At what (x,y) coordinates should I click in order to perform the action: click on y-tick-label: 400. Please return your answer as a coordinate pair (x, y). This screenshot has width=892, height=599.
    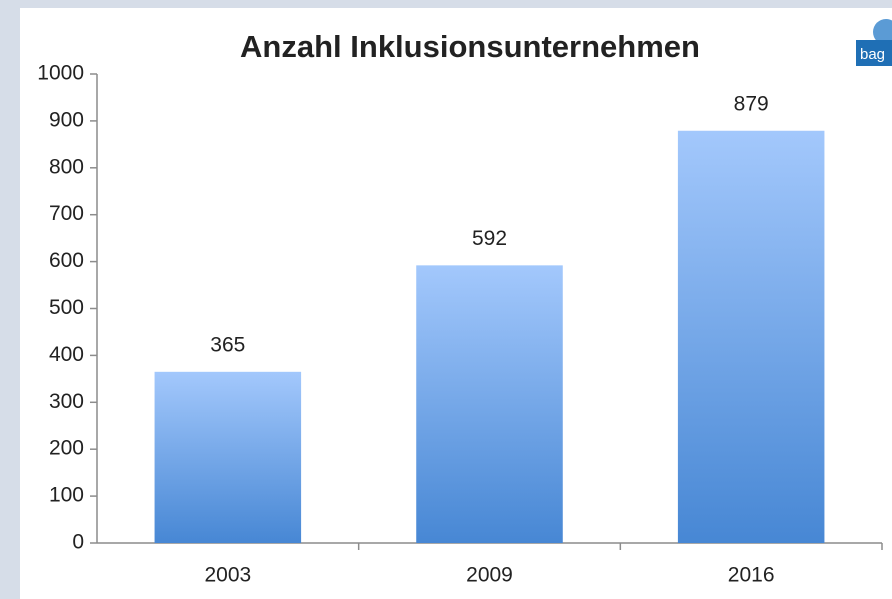
    Looking at the image, I should click on (66, 354).